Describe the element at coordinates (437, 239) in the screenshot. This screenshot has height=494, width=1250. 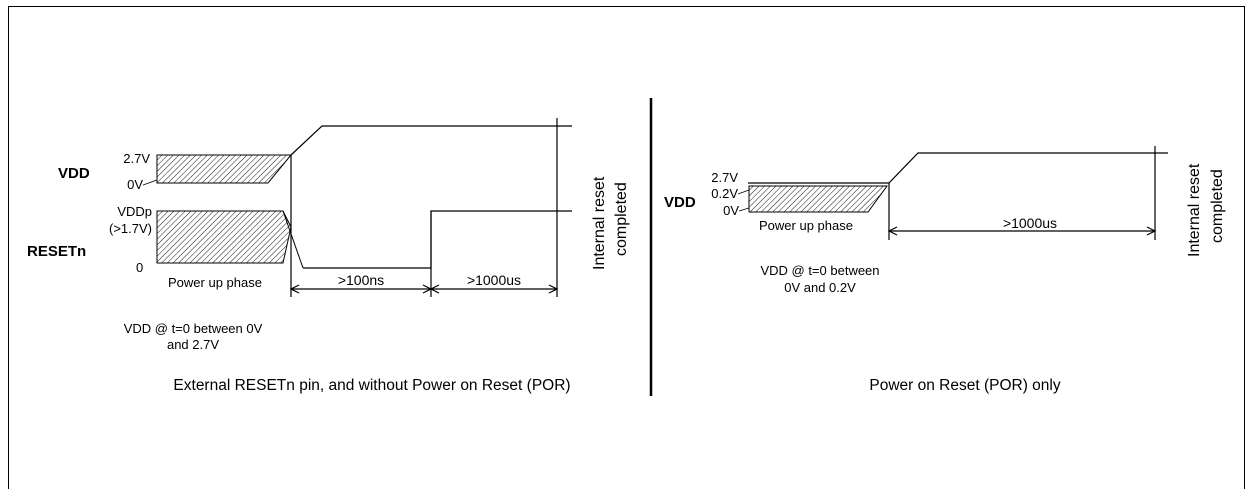
I see `left-reset-waveform` at that location.